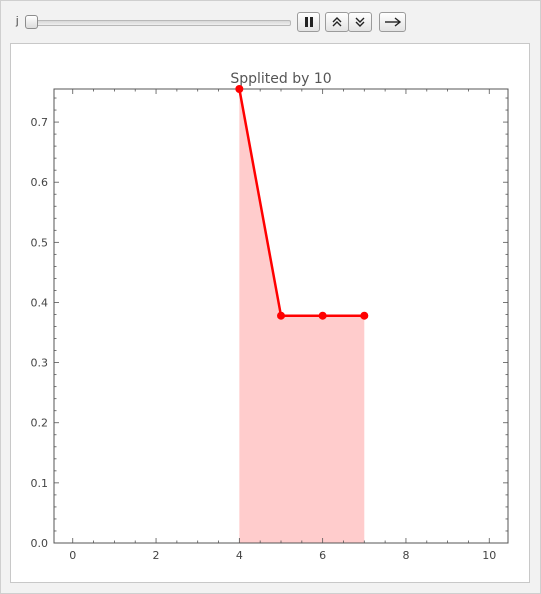 This screenshot has width=541, height=594. What do you see at coordinates (40, 182) in the screenshot?
I see `y-tick-label: 0.6` at bounding box center [40, 182].